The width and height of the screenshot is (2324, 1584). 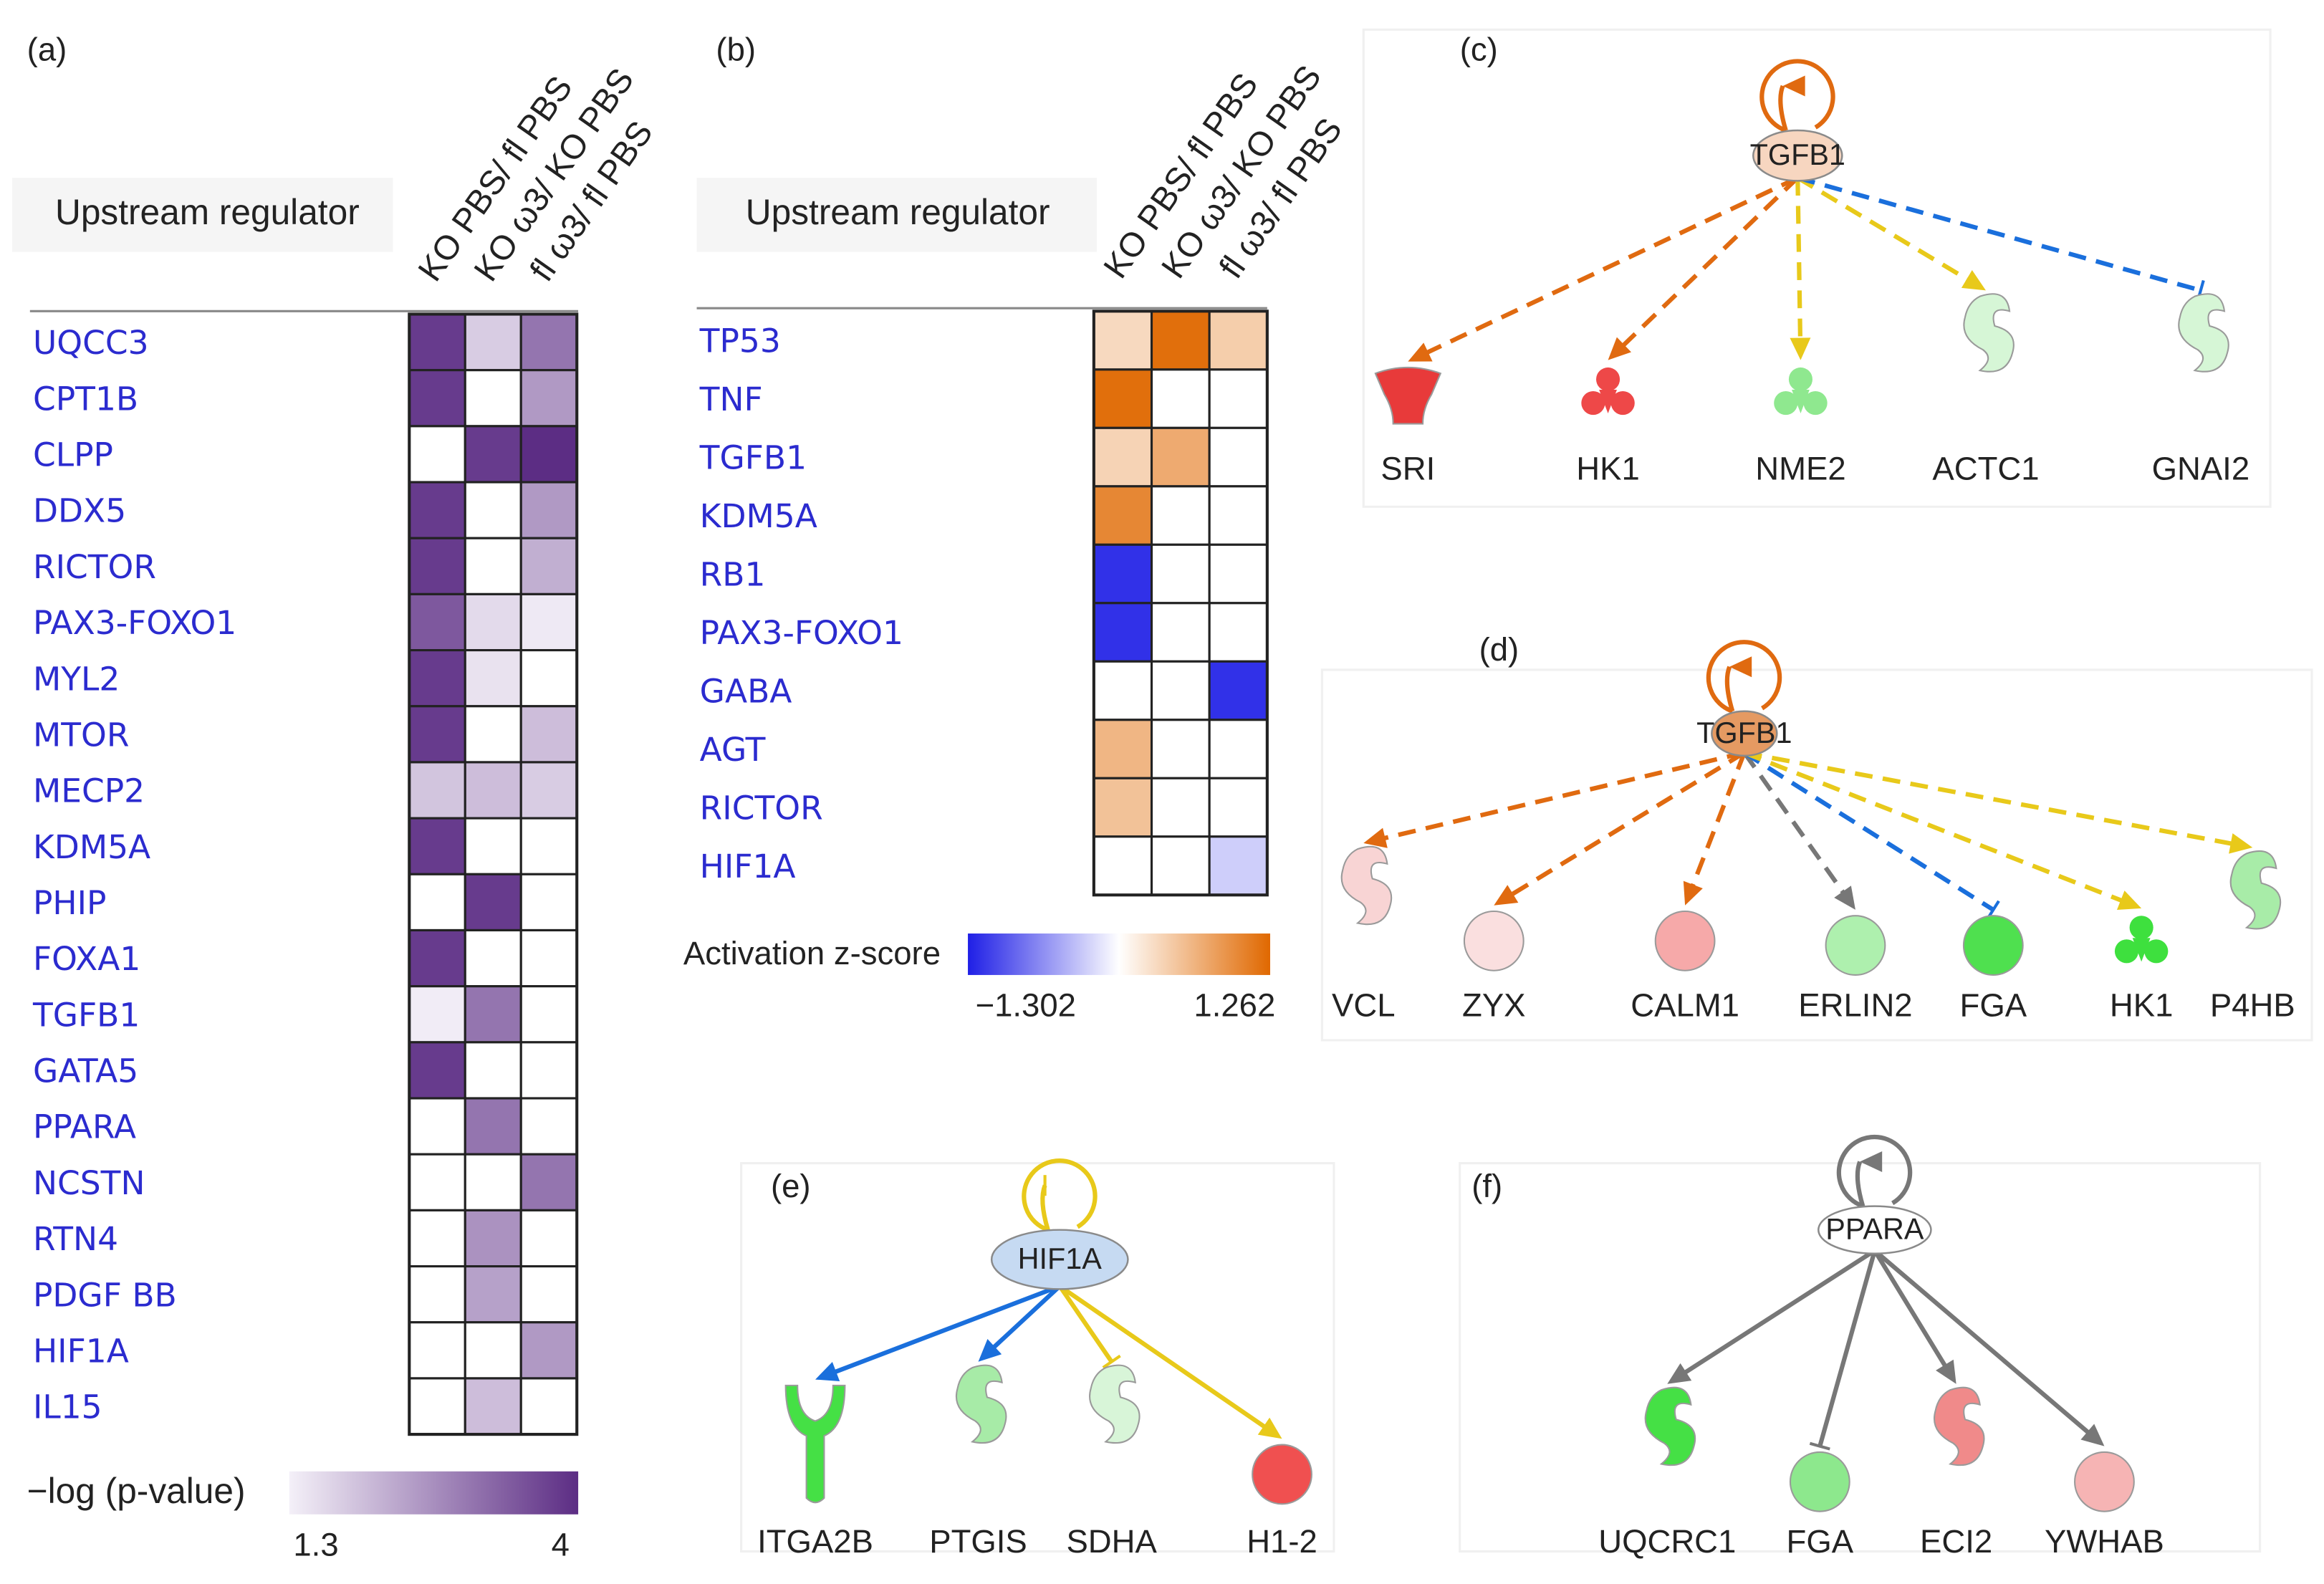 I want to click on row-label: FOXA1, so click(x=86, y=959).